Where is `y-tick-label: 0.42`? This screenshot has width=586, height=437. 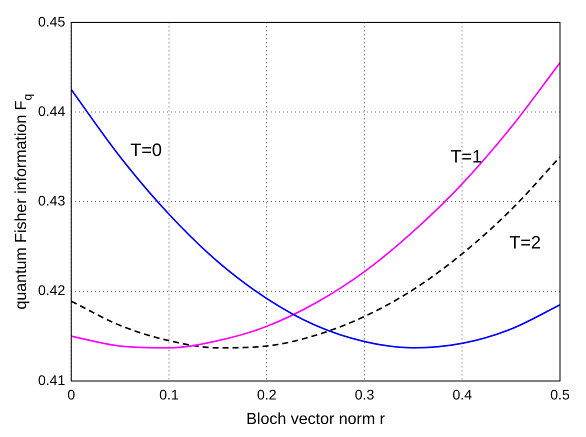 y-tick-label: 0.42 is located at coordinates (52, 290).